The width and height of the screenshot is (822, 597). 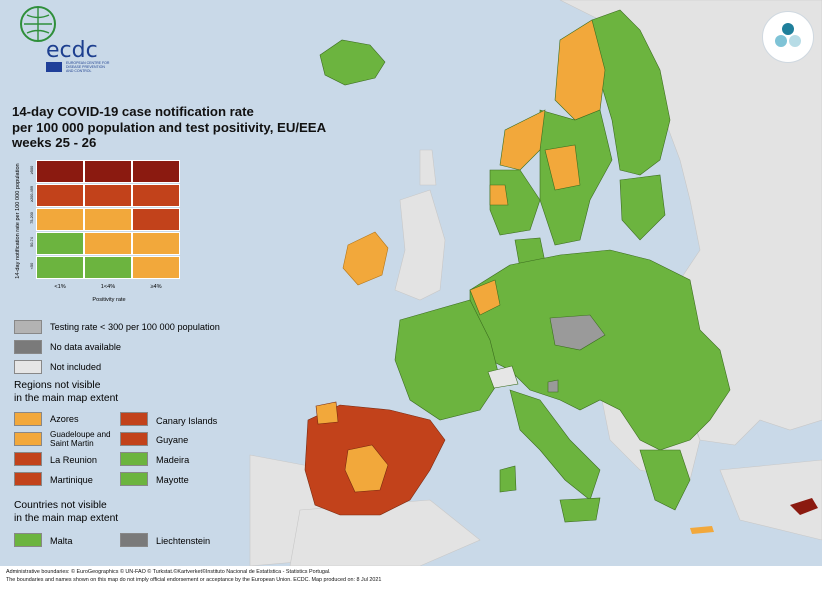 I want to click on legend-label-not-included: Not included, so click(x=76, y=367).